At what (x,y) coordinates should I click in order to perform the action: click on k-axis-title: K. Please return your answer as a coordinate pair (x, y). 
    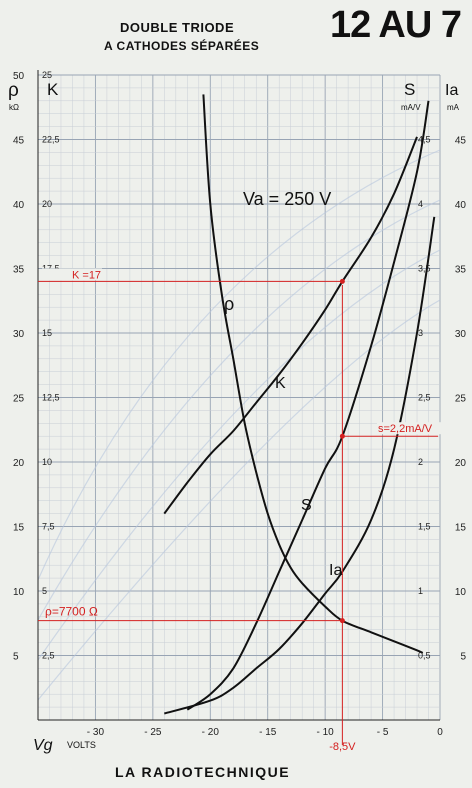
    Looking at the image, I should click on (53, 89).